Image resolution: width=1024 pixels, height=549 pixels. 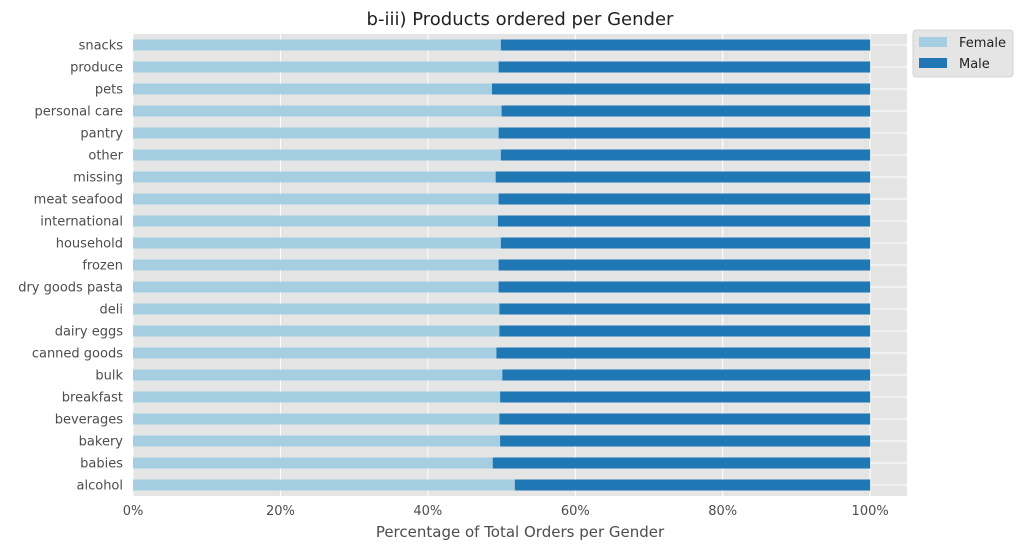 What do you see at coordinates (317, 397) in the screenshot?
I see `bar-female-breakfast` at bounding box center [317, 397].